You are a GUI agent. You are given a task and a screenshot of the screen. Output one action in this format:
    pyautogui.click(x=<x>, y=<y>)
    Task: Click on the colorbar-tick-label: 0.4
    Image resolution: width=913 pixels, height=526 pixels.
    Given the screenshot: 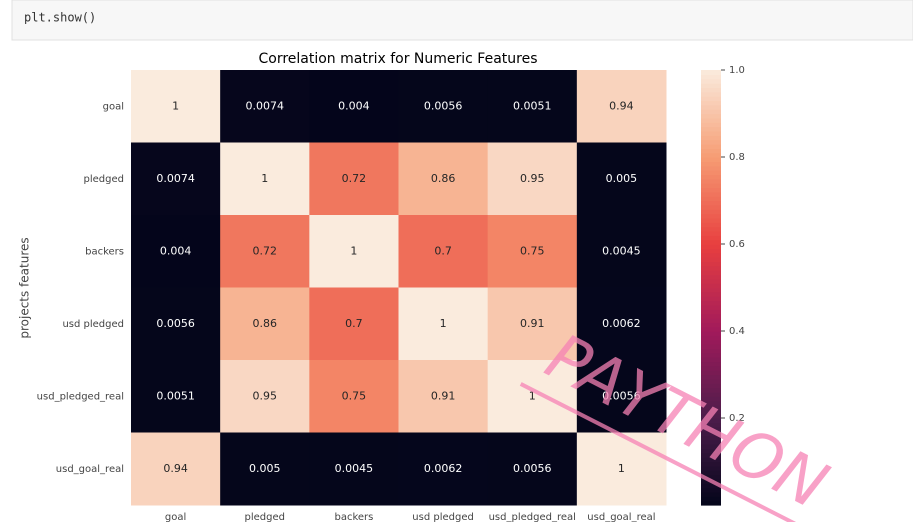 What is the action you would take?
    pyautogui.click(x=737, y=331)
    